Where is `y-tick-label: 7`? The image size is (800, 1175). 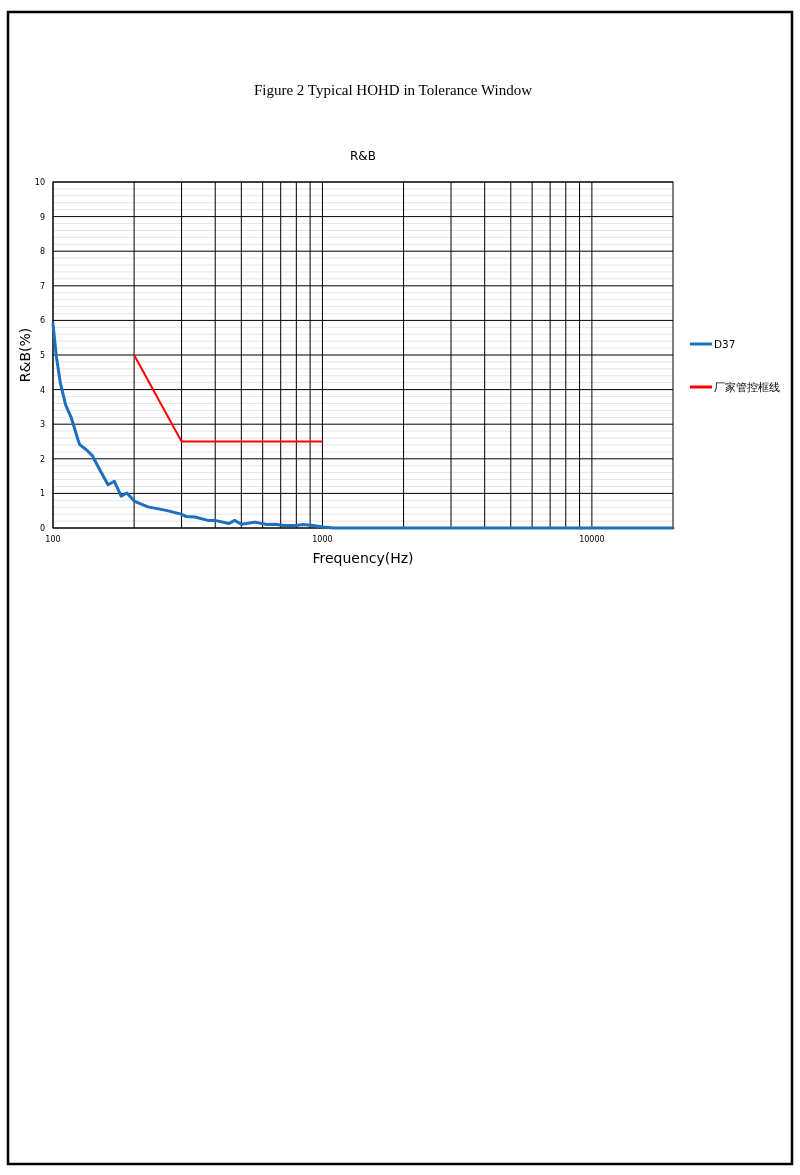
y-tick-label: 7 is located at coordinates (42, 286).